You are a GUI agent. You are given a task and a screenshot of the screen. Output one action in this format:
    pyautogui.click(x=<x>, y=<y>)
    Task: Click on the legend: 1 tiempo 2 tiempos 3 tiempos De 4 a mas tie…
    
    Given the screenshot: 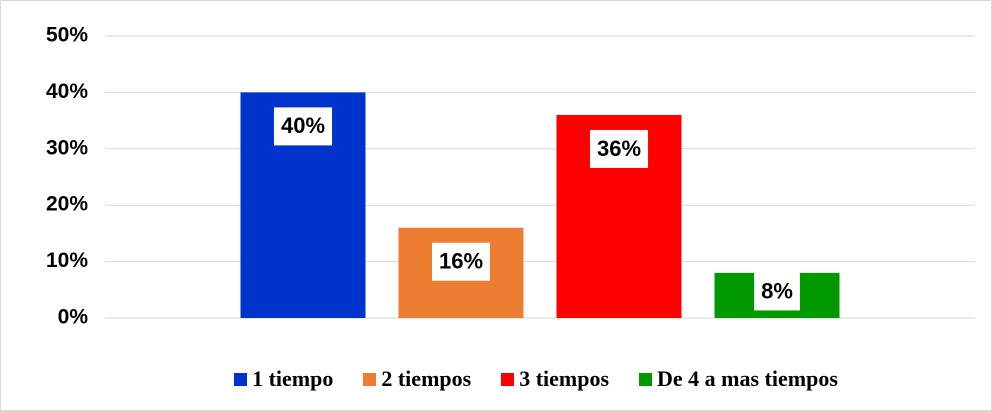 What is the action you would take?
    pyautogui.click(x=496, y=379)
    